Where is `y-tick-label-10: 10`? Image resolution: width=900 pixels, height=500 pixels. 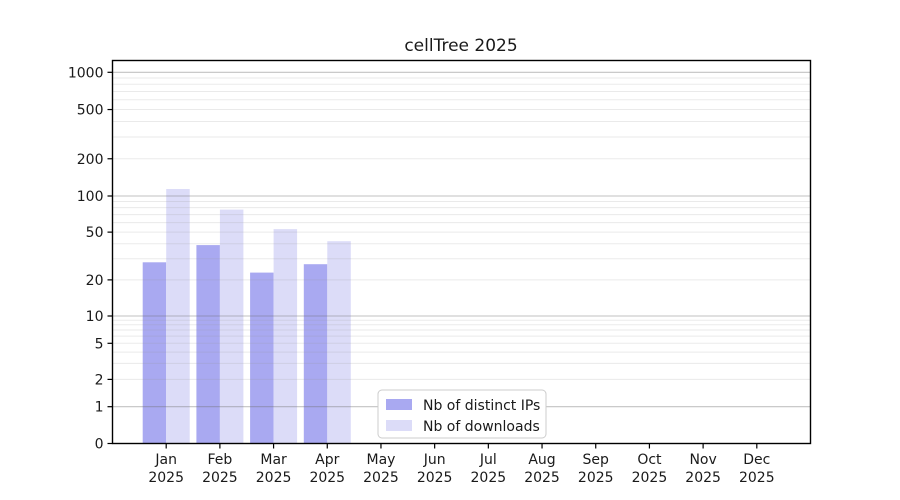 y-tick-label-10: 10 is located at coordinates (95, 317).